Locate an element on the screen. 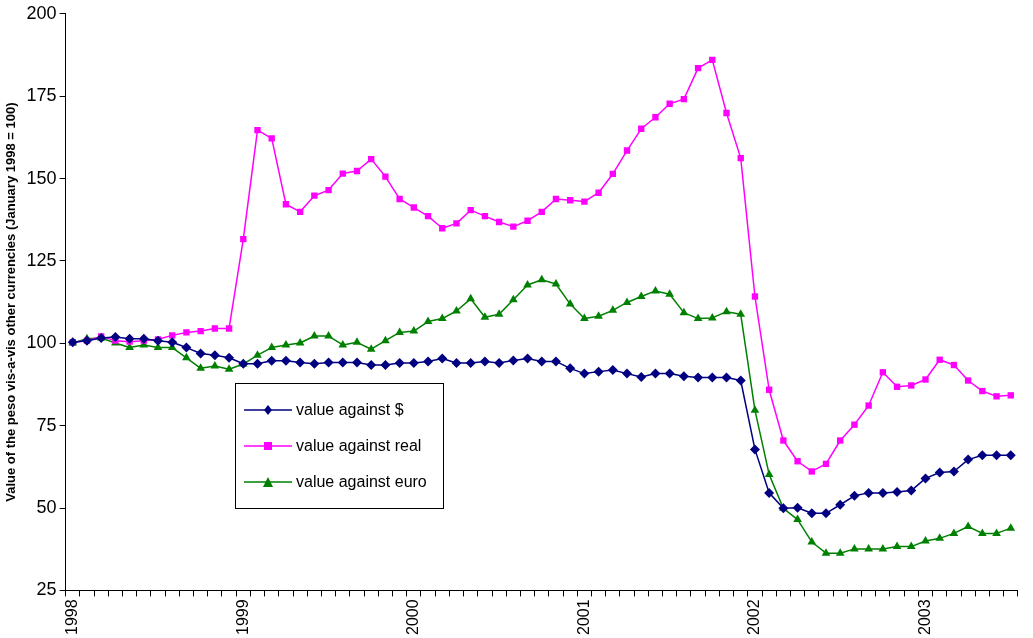 The width and height of the screenshot is (1033, 638). x-tick-label: 2003 is located at coordinates (924, 617).